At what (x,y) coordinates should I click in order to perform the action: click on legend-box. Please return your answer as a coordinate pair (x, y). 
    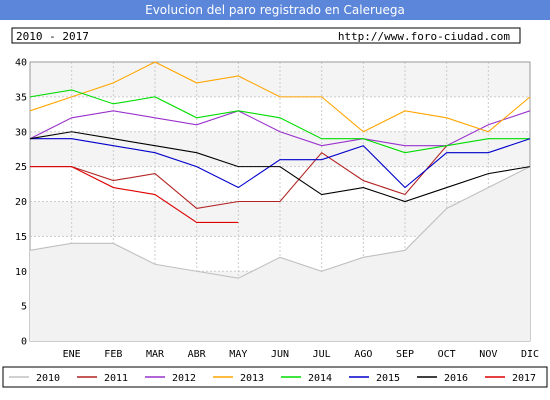
    Looking at the image, I should click on (275, 377).